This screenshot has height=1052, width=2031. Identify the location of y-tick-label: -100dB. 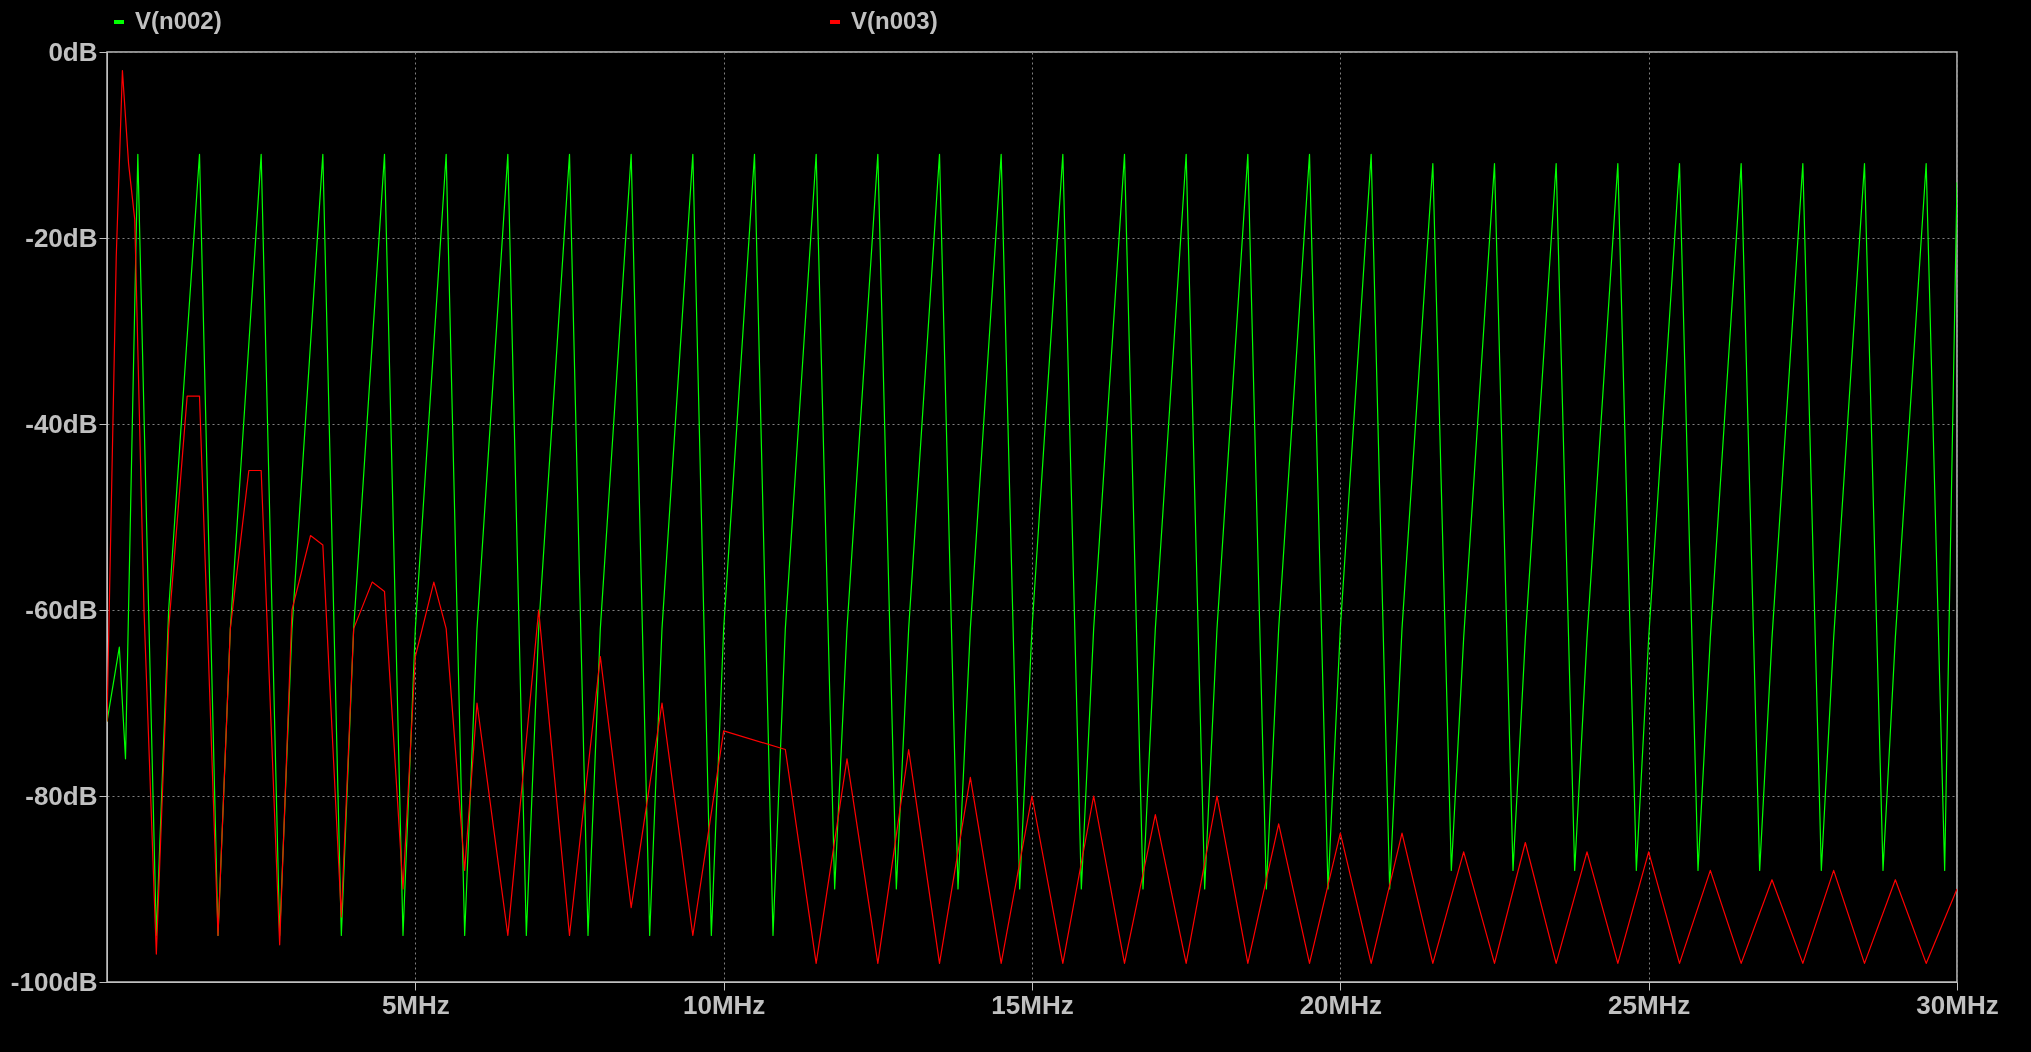
(54, 981).